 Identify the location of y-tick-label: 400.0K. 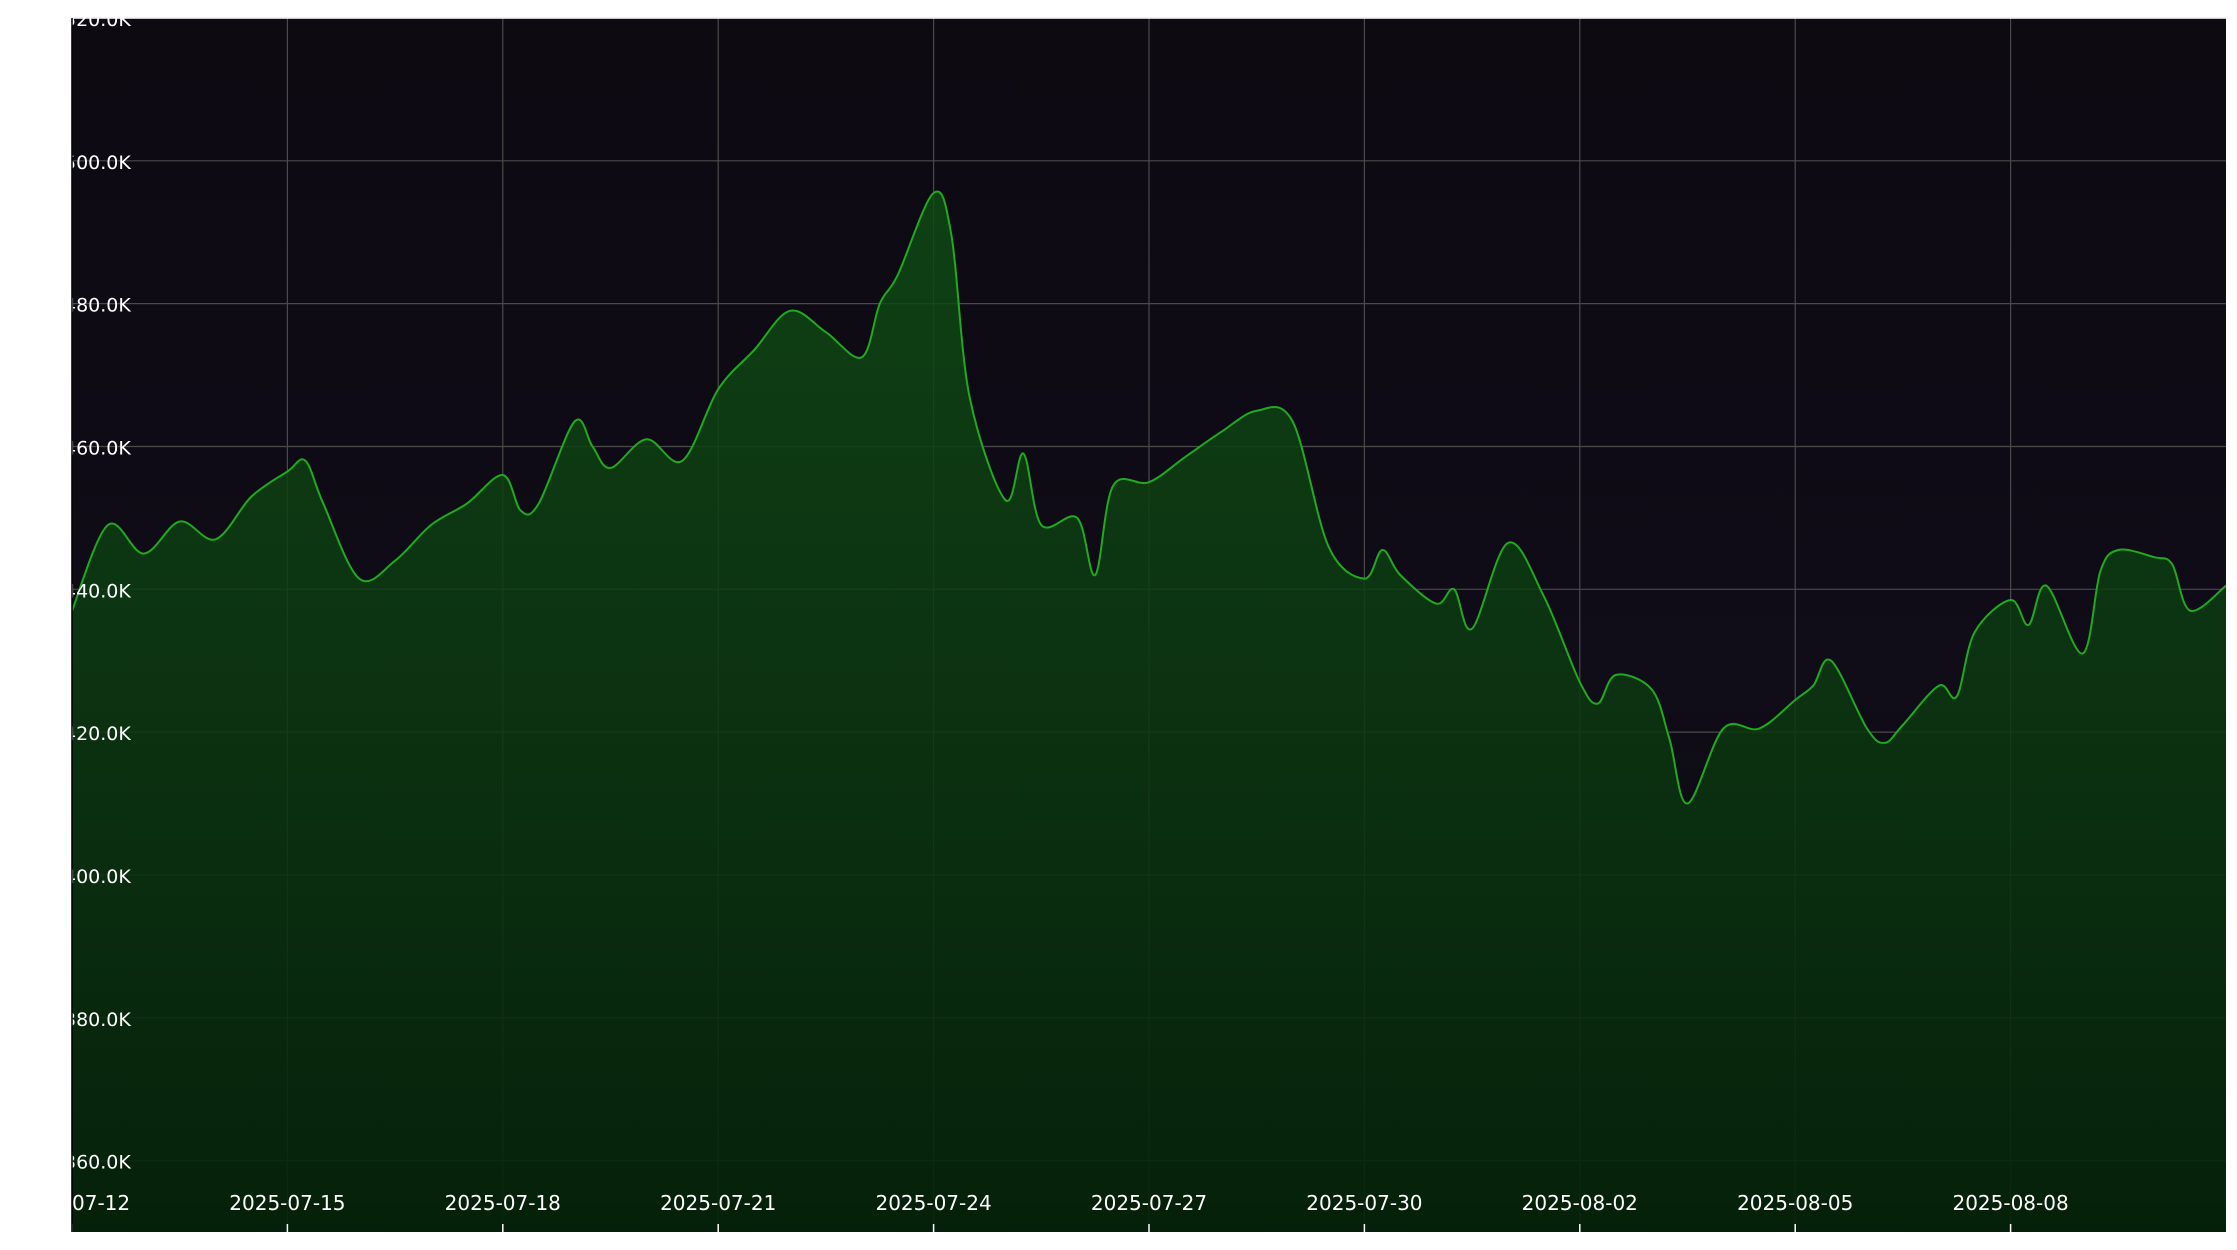
(97, 877).